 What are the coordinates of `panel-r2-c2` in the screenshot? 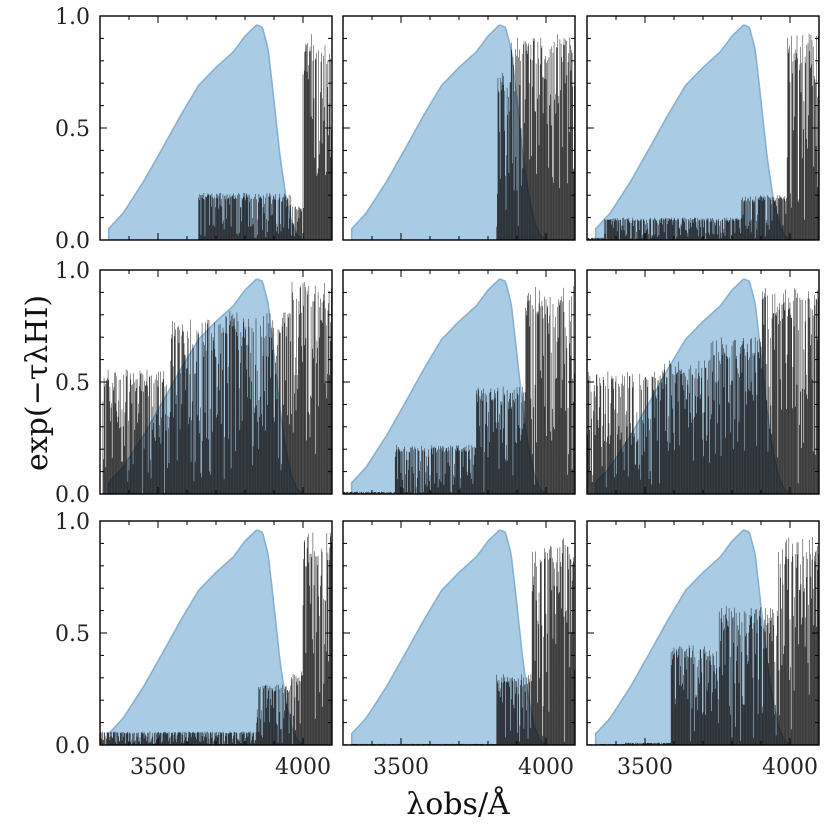 It's located at (703, 633).